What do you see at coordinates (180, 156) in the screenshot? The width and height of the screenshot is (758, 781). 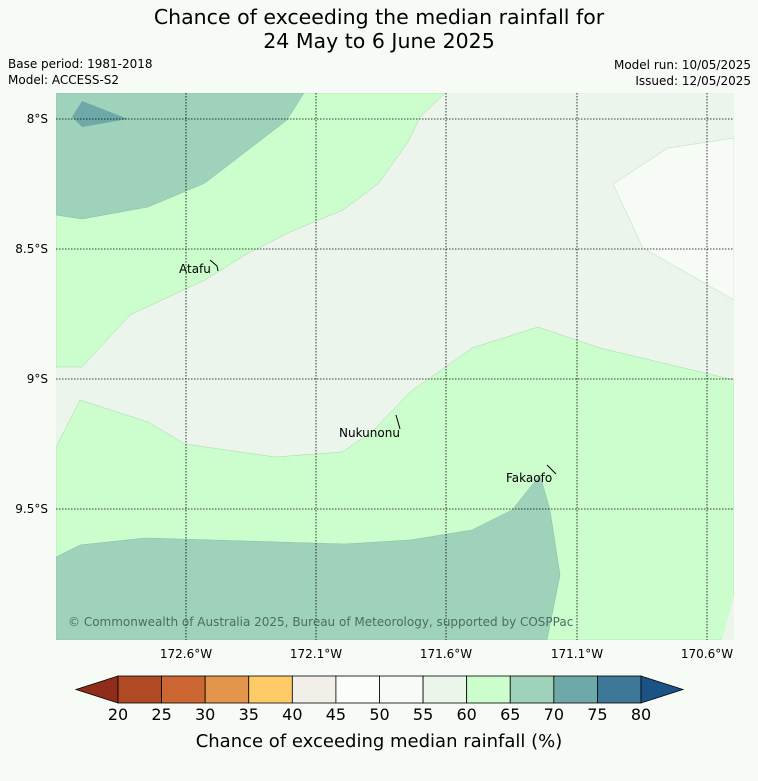 I see `region-65-70-north` at bounding box center [180, 156].